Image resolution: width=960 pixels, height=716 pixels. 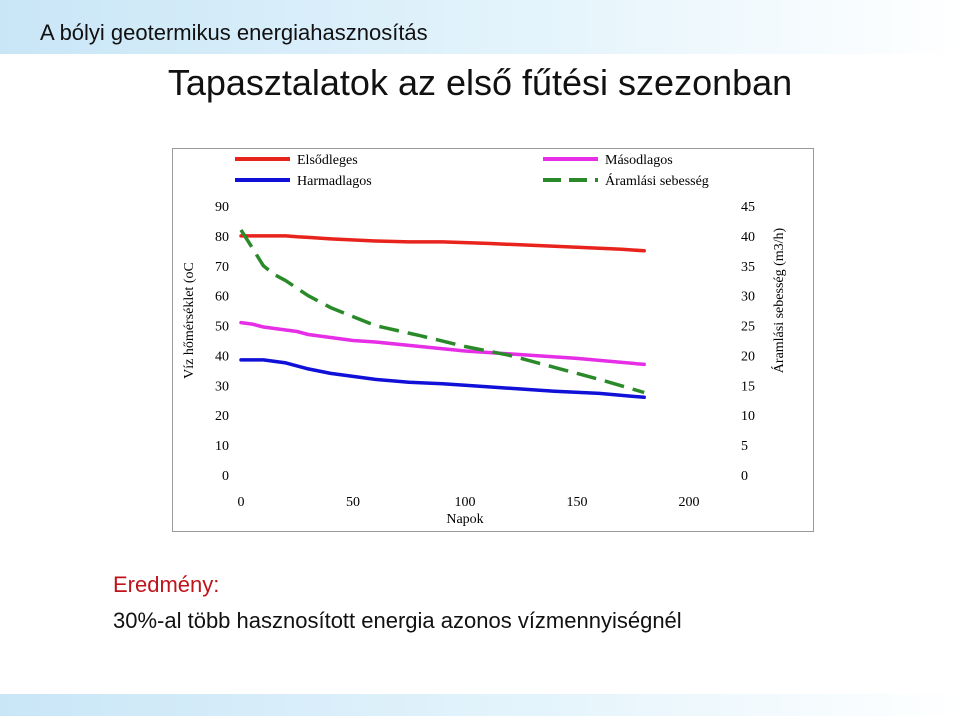 What do you see at coordinates (748, 416) in the screenshot?
I see `right-tick-label: 10` at bounding box center [748, 416].